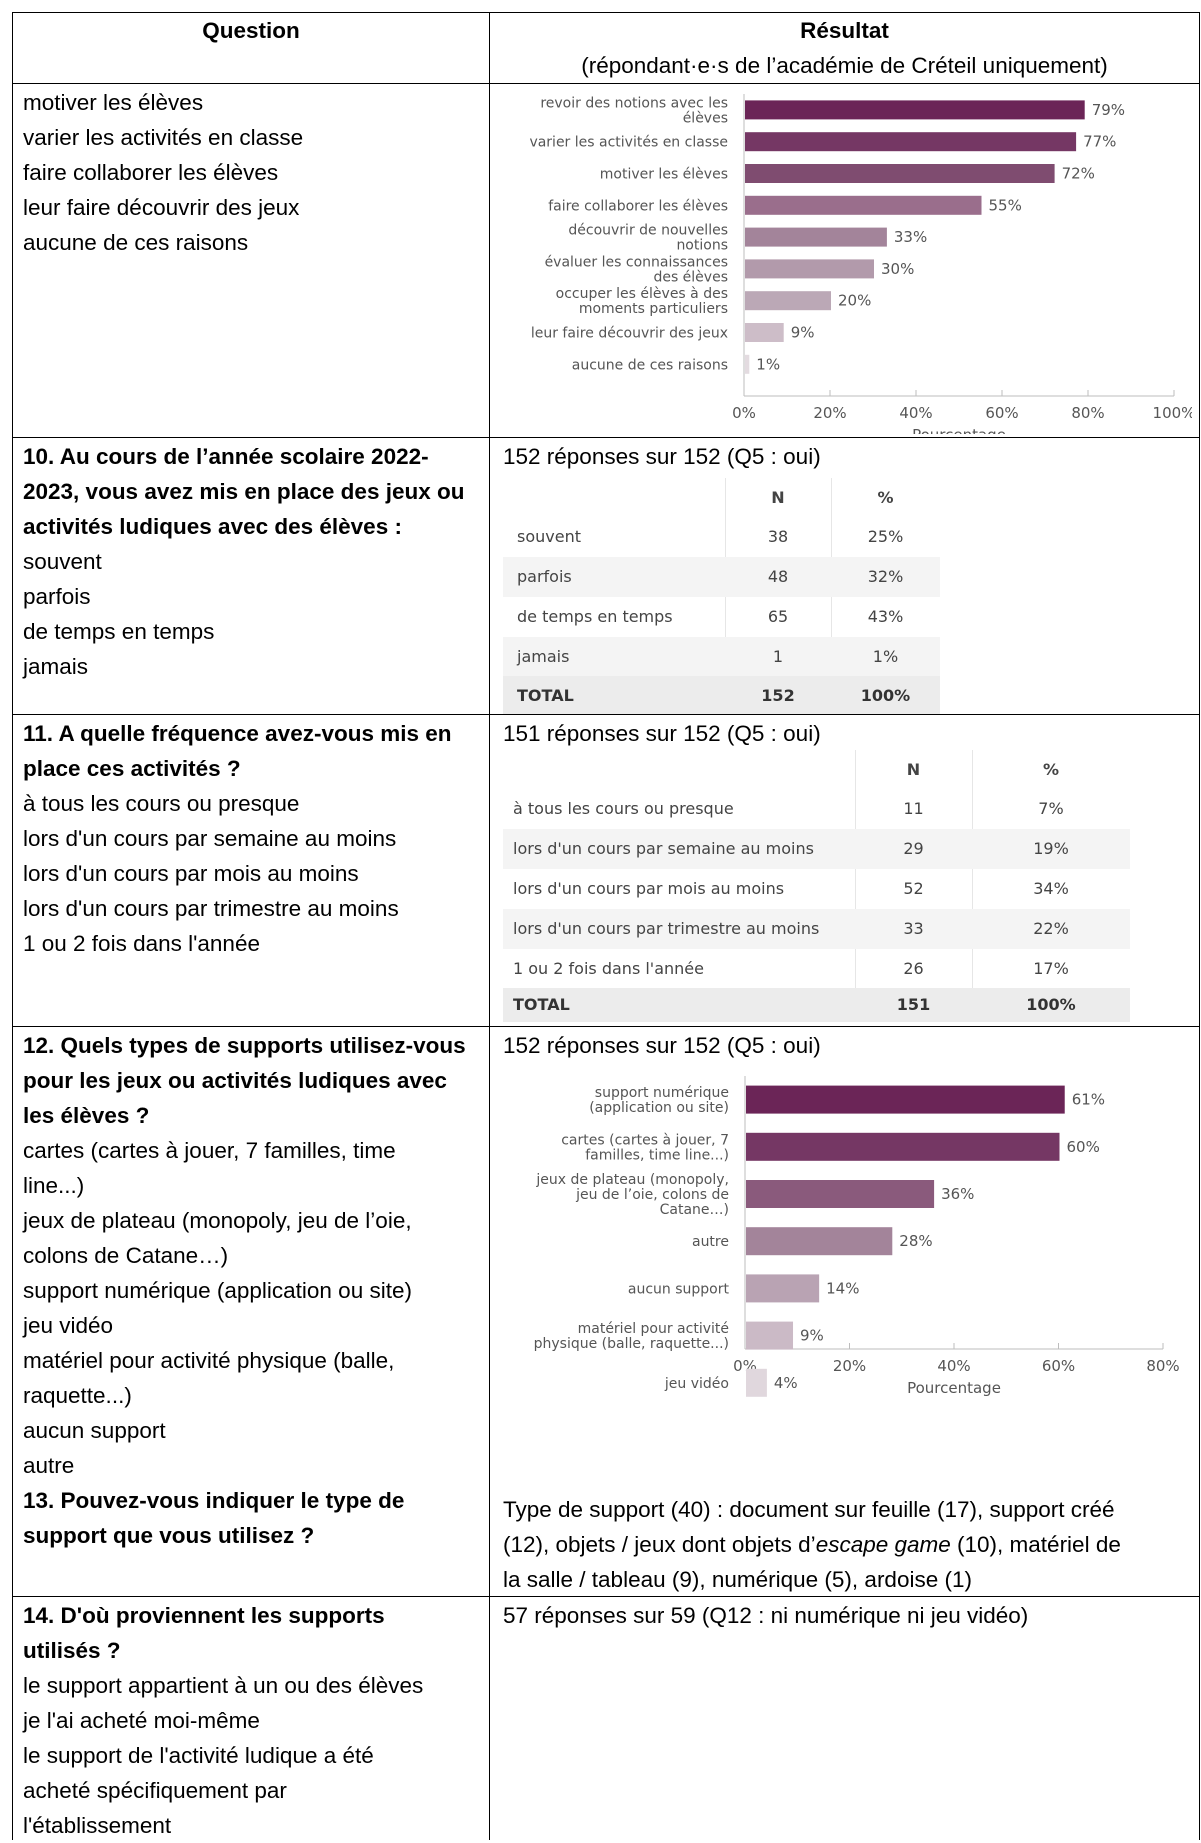 The image size is (1201, 1843). Describe the element at coordinates (1099, 142) in the screenshot. I see `bar-value-label: 77%` at that location.